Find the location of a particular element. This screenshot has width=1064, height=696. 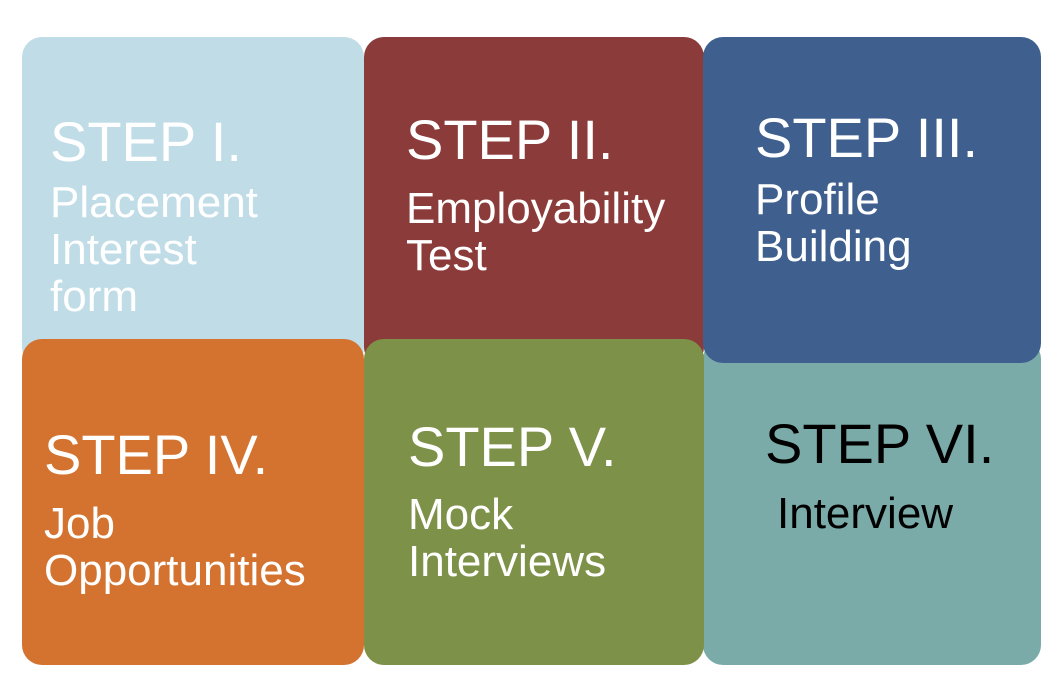

step-6-description: Interview is located at coordinates (865, 513).